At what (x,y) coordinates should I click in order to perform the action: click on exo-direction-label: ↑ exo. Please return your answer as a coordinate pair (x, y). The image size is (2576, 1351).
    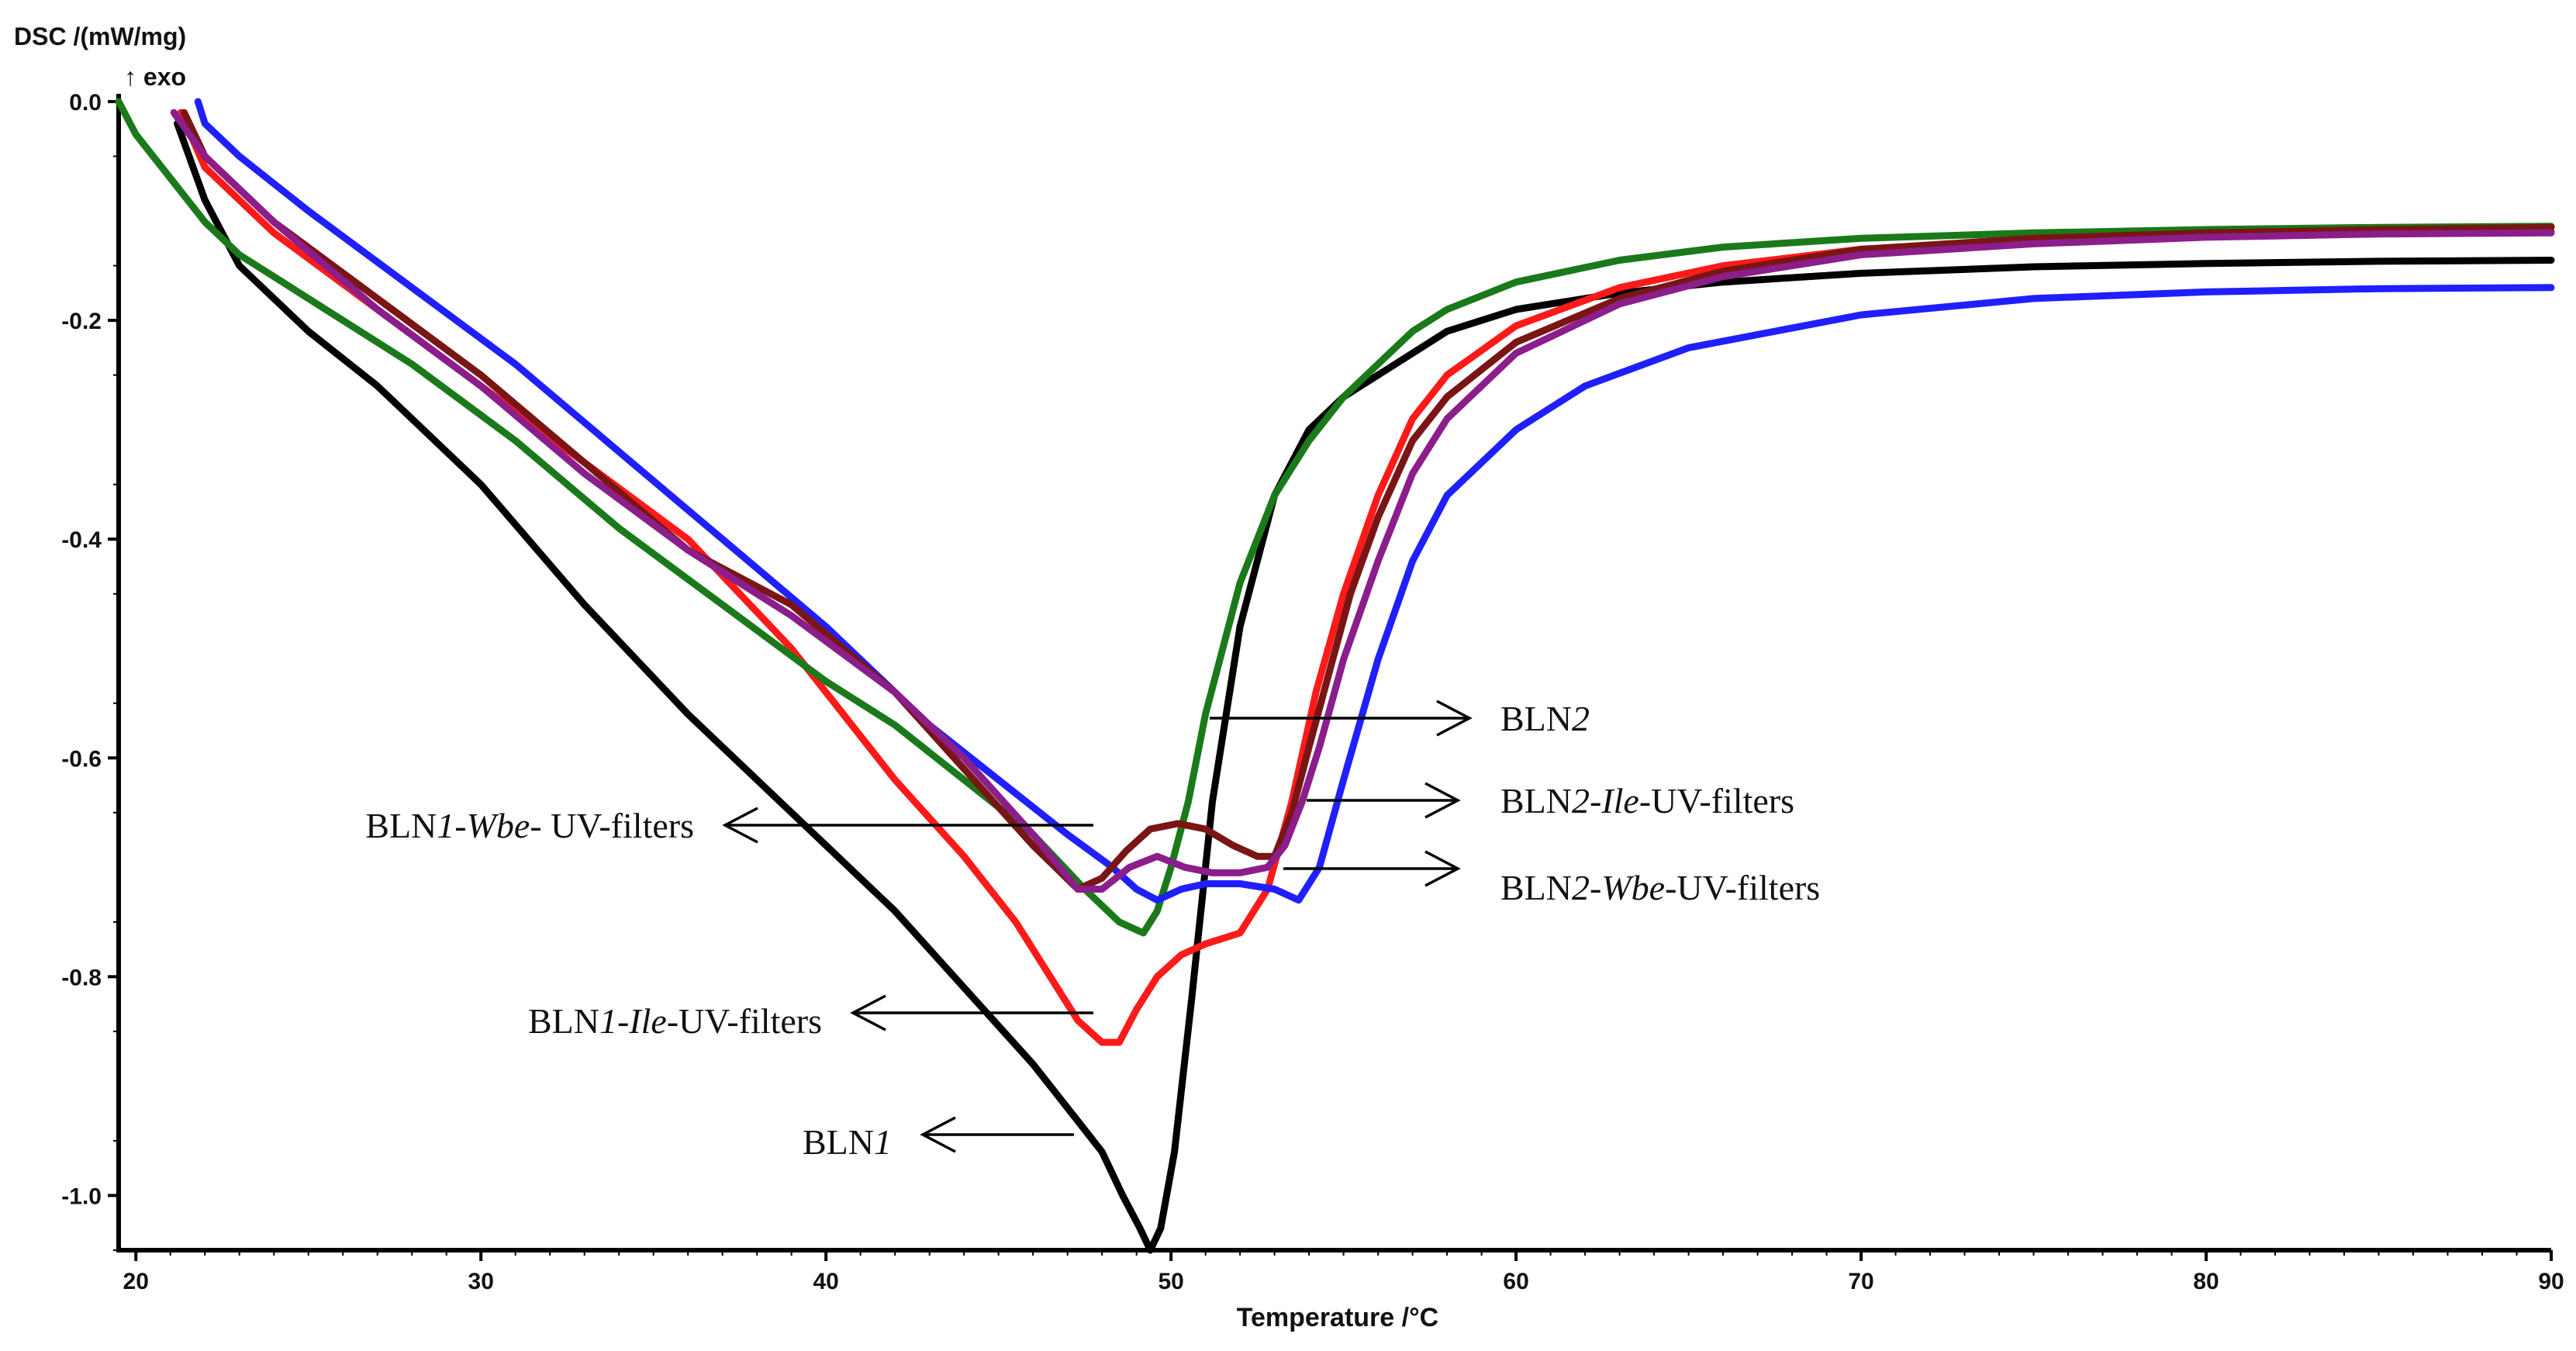
    Looking at the image, I should click on (155, 77).